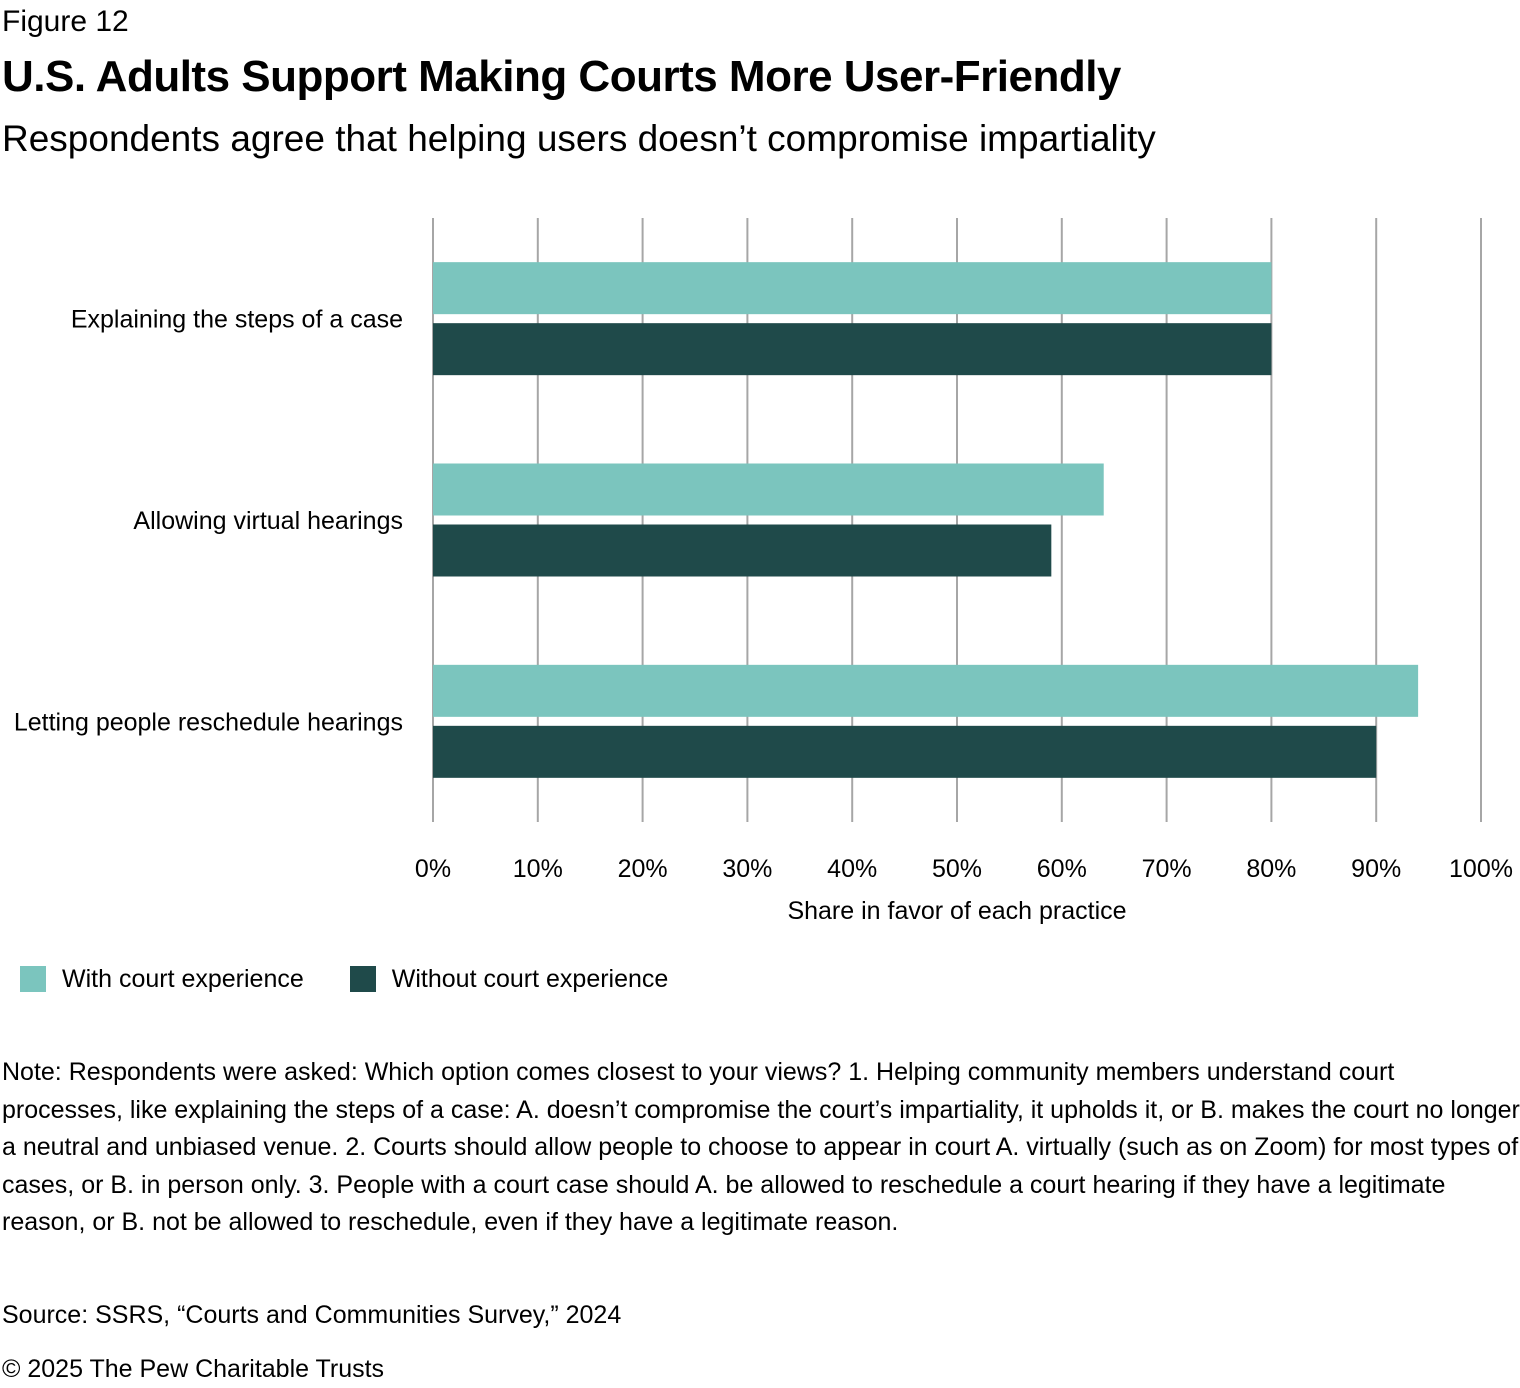  Describe the element at coordinates (852, 869) in the screenshot. I see `x-tick-label: 40%` at that location.